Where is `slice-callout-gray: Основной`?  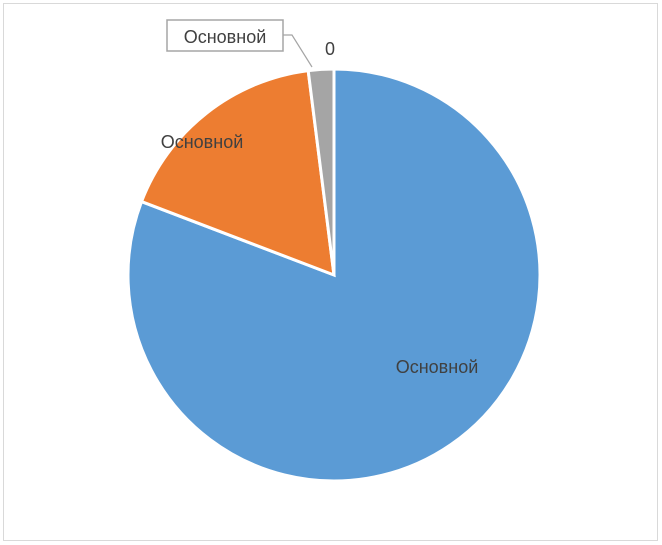 slice-callout-gray: Основной is located at coordinates (239, 43).